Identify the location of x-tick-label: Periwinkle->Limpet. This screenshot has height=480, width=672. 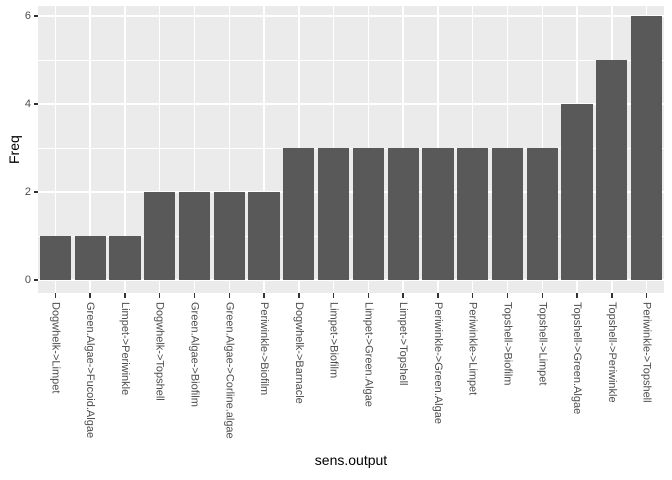
(472, 349).